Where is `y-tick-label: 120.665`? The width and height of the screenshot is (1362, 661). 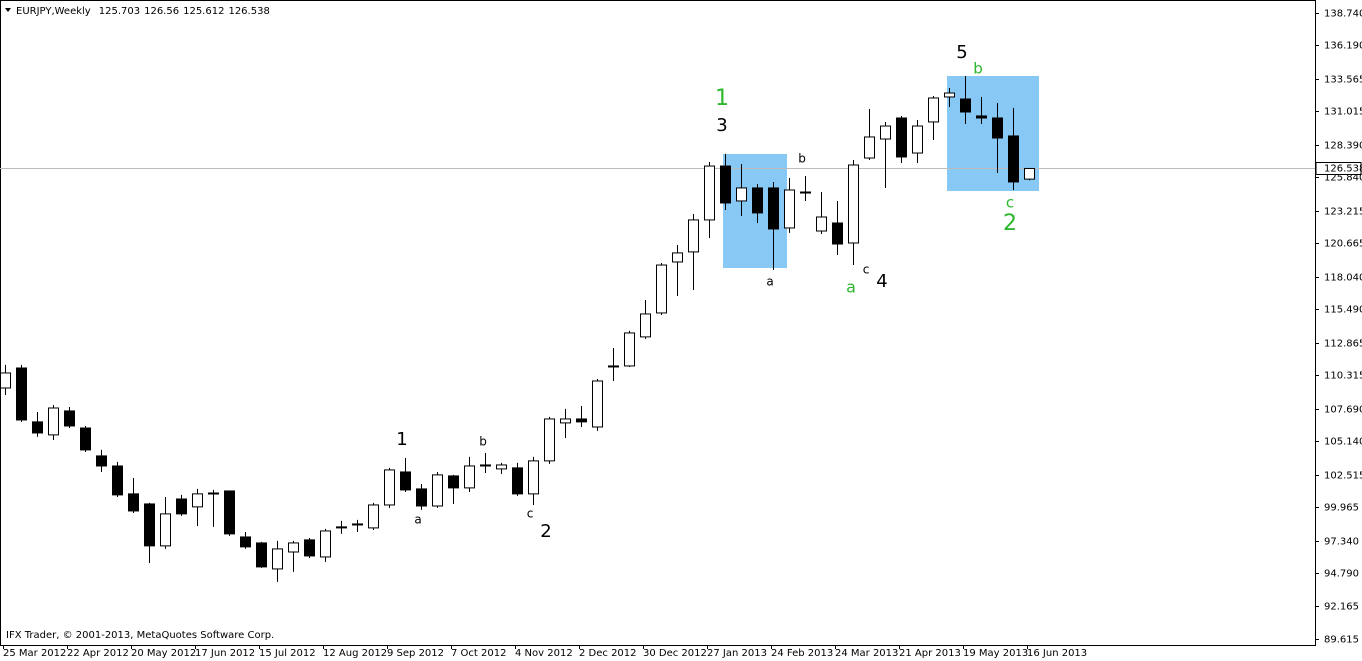 y-tick-label: 120.665 is located at coordinates (1343, 244).